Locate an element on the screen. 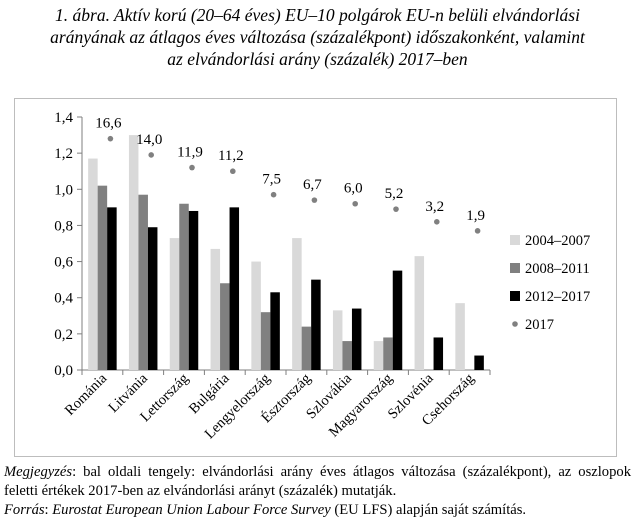 The height and width of the screenshot is (531, 635). source-sep: : is located at coordinates (48, 510).